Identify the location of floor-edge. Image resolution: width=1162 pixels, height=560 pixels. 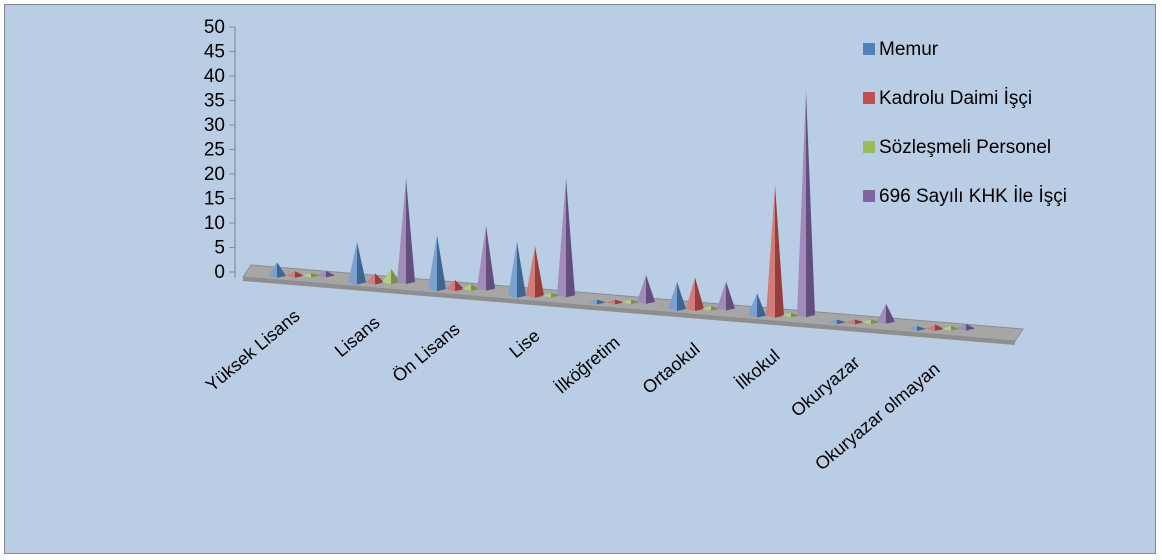
(629, 311).